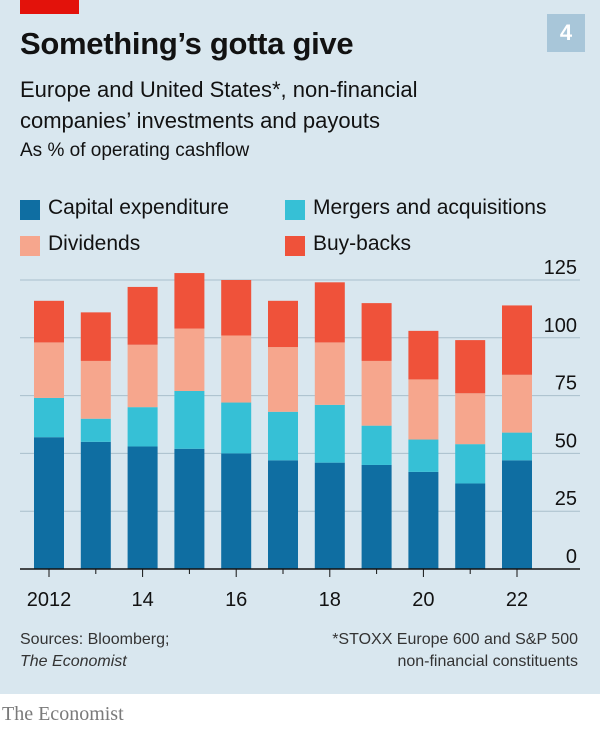 The image size is (600, 729). I want to click on footnote-line2: non-financial constituents, so click(487, 661).